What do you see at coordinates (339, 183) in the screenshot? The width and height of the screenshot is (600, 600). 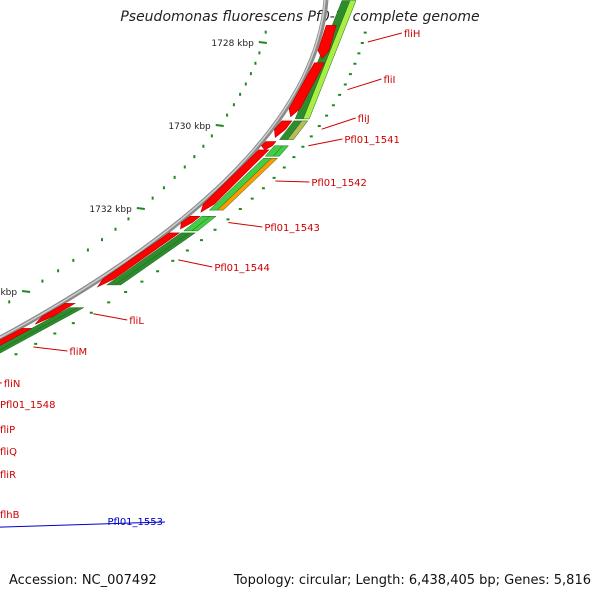 I see `gene-label: Pfl01_1542` at bounding box center [339, 183].